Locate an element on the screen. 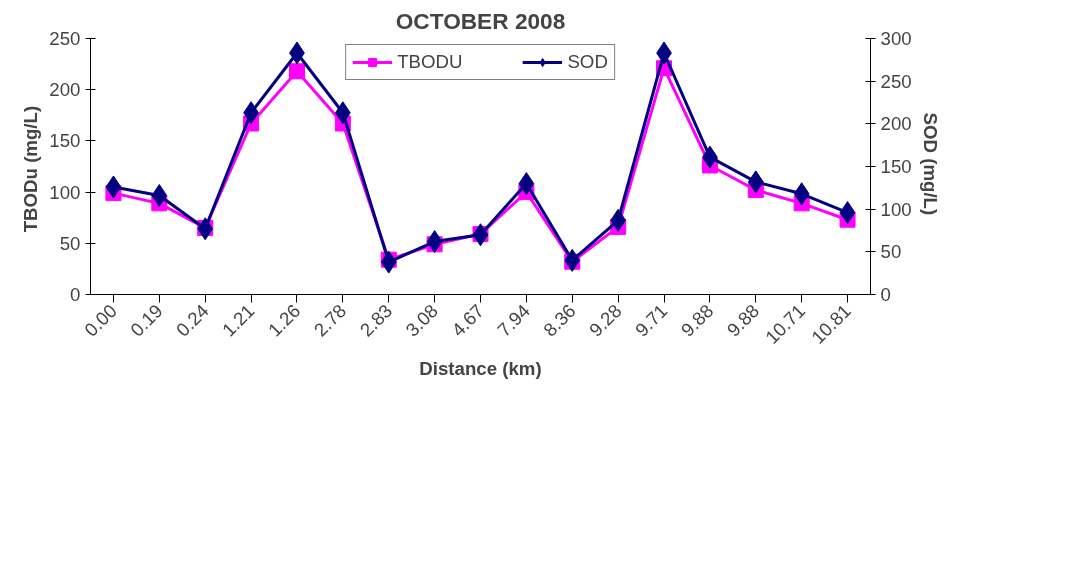 The image size is (1092, 562). y-tick-label: 150 is located at coordinates (65, 141).